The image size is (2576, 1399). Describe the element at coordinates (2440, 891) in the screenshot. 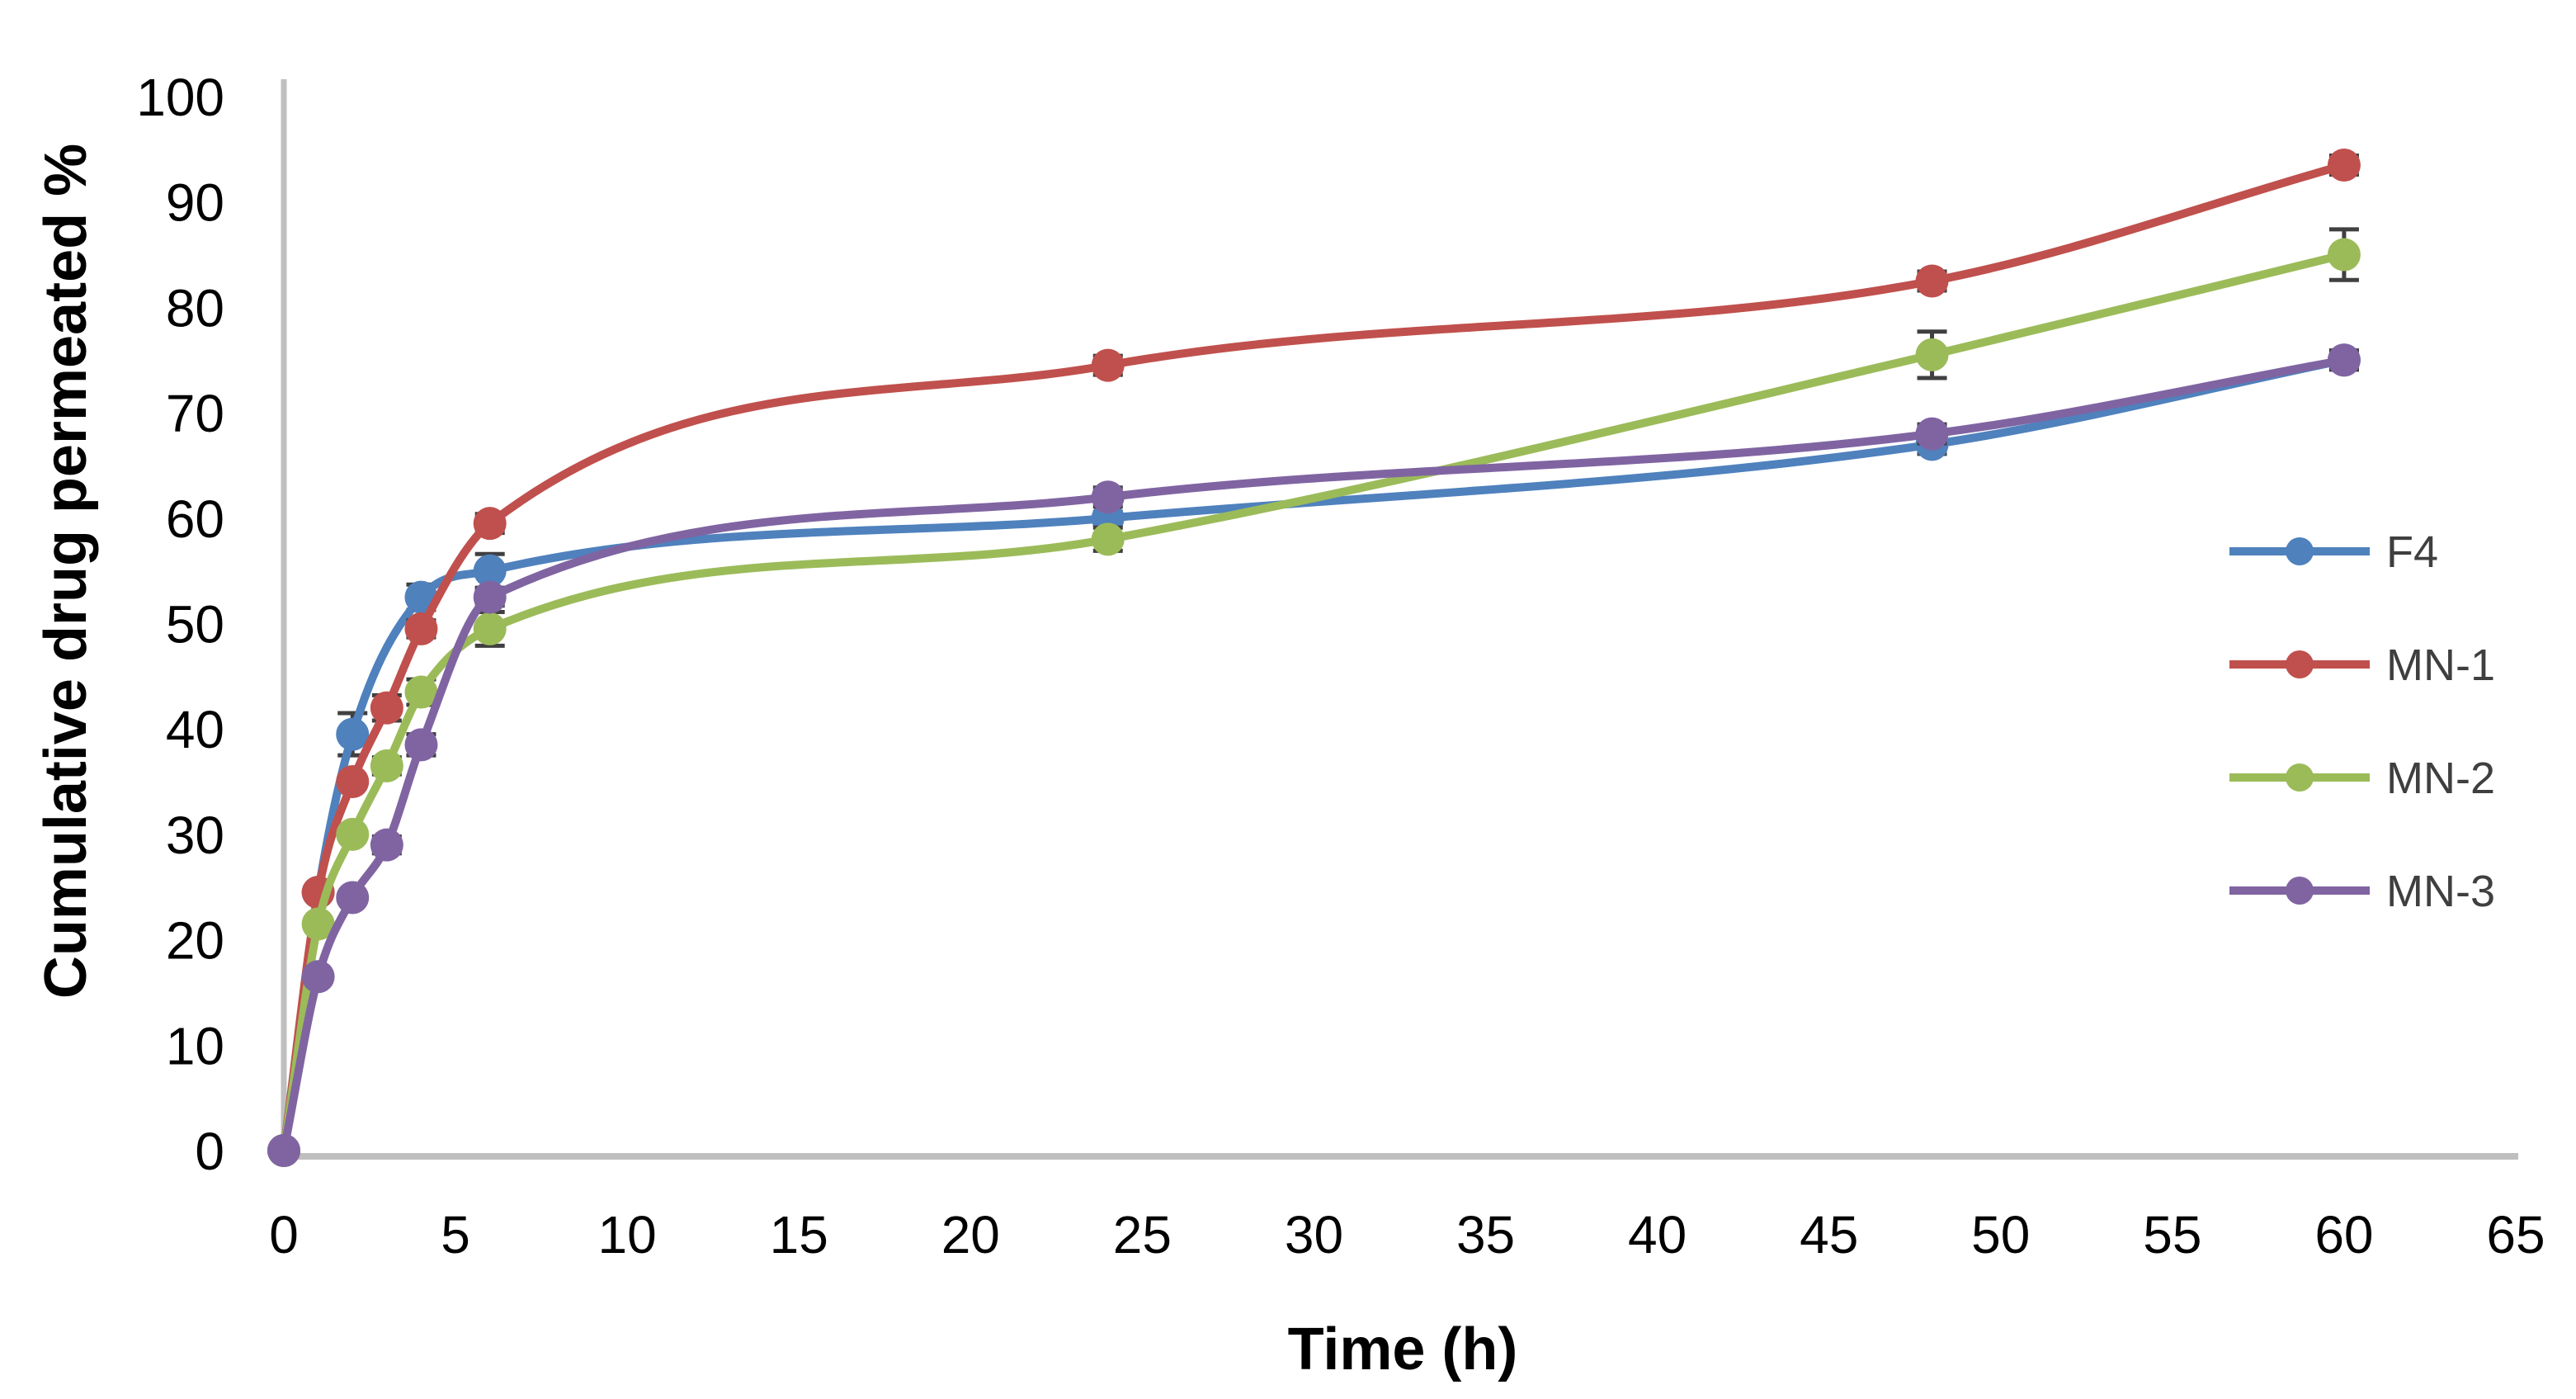

I see `legend-label-mn3: MN-3` at that location.